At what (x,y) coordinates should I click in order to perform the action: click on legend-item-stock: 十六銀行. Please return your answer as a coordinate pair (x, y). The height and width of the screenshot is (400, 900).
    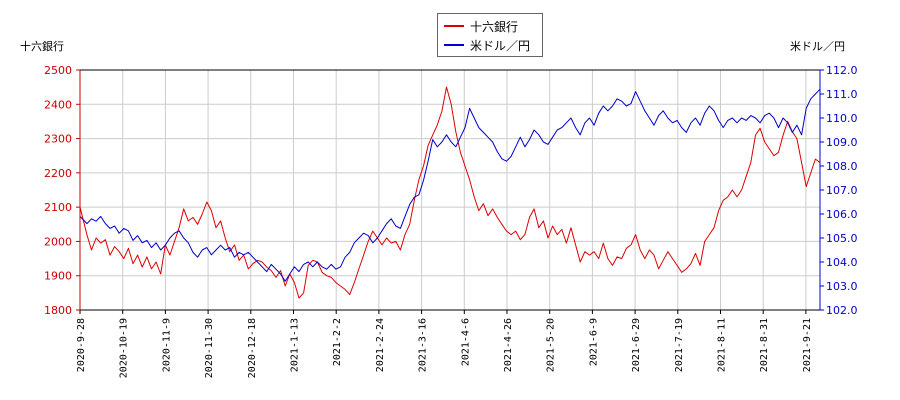
    Looking at the image, I should click on (481, 26).